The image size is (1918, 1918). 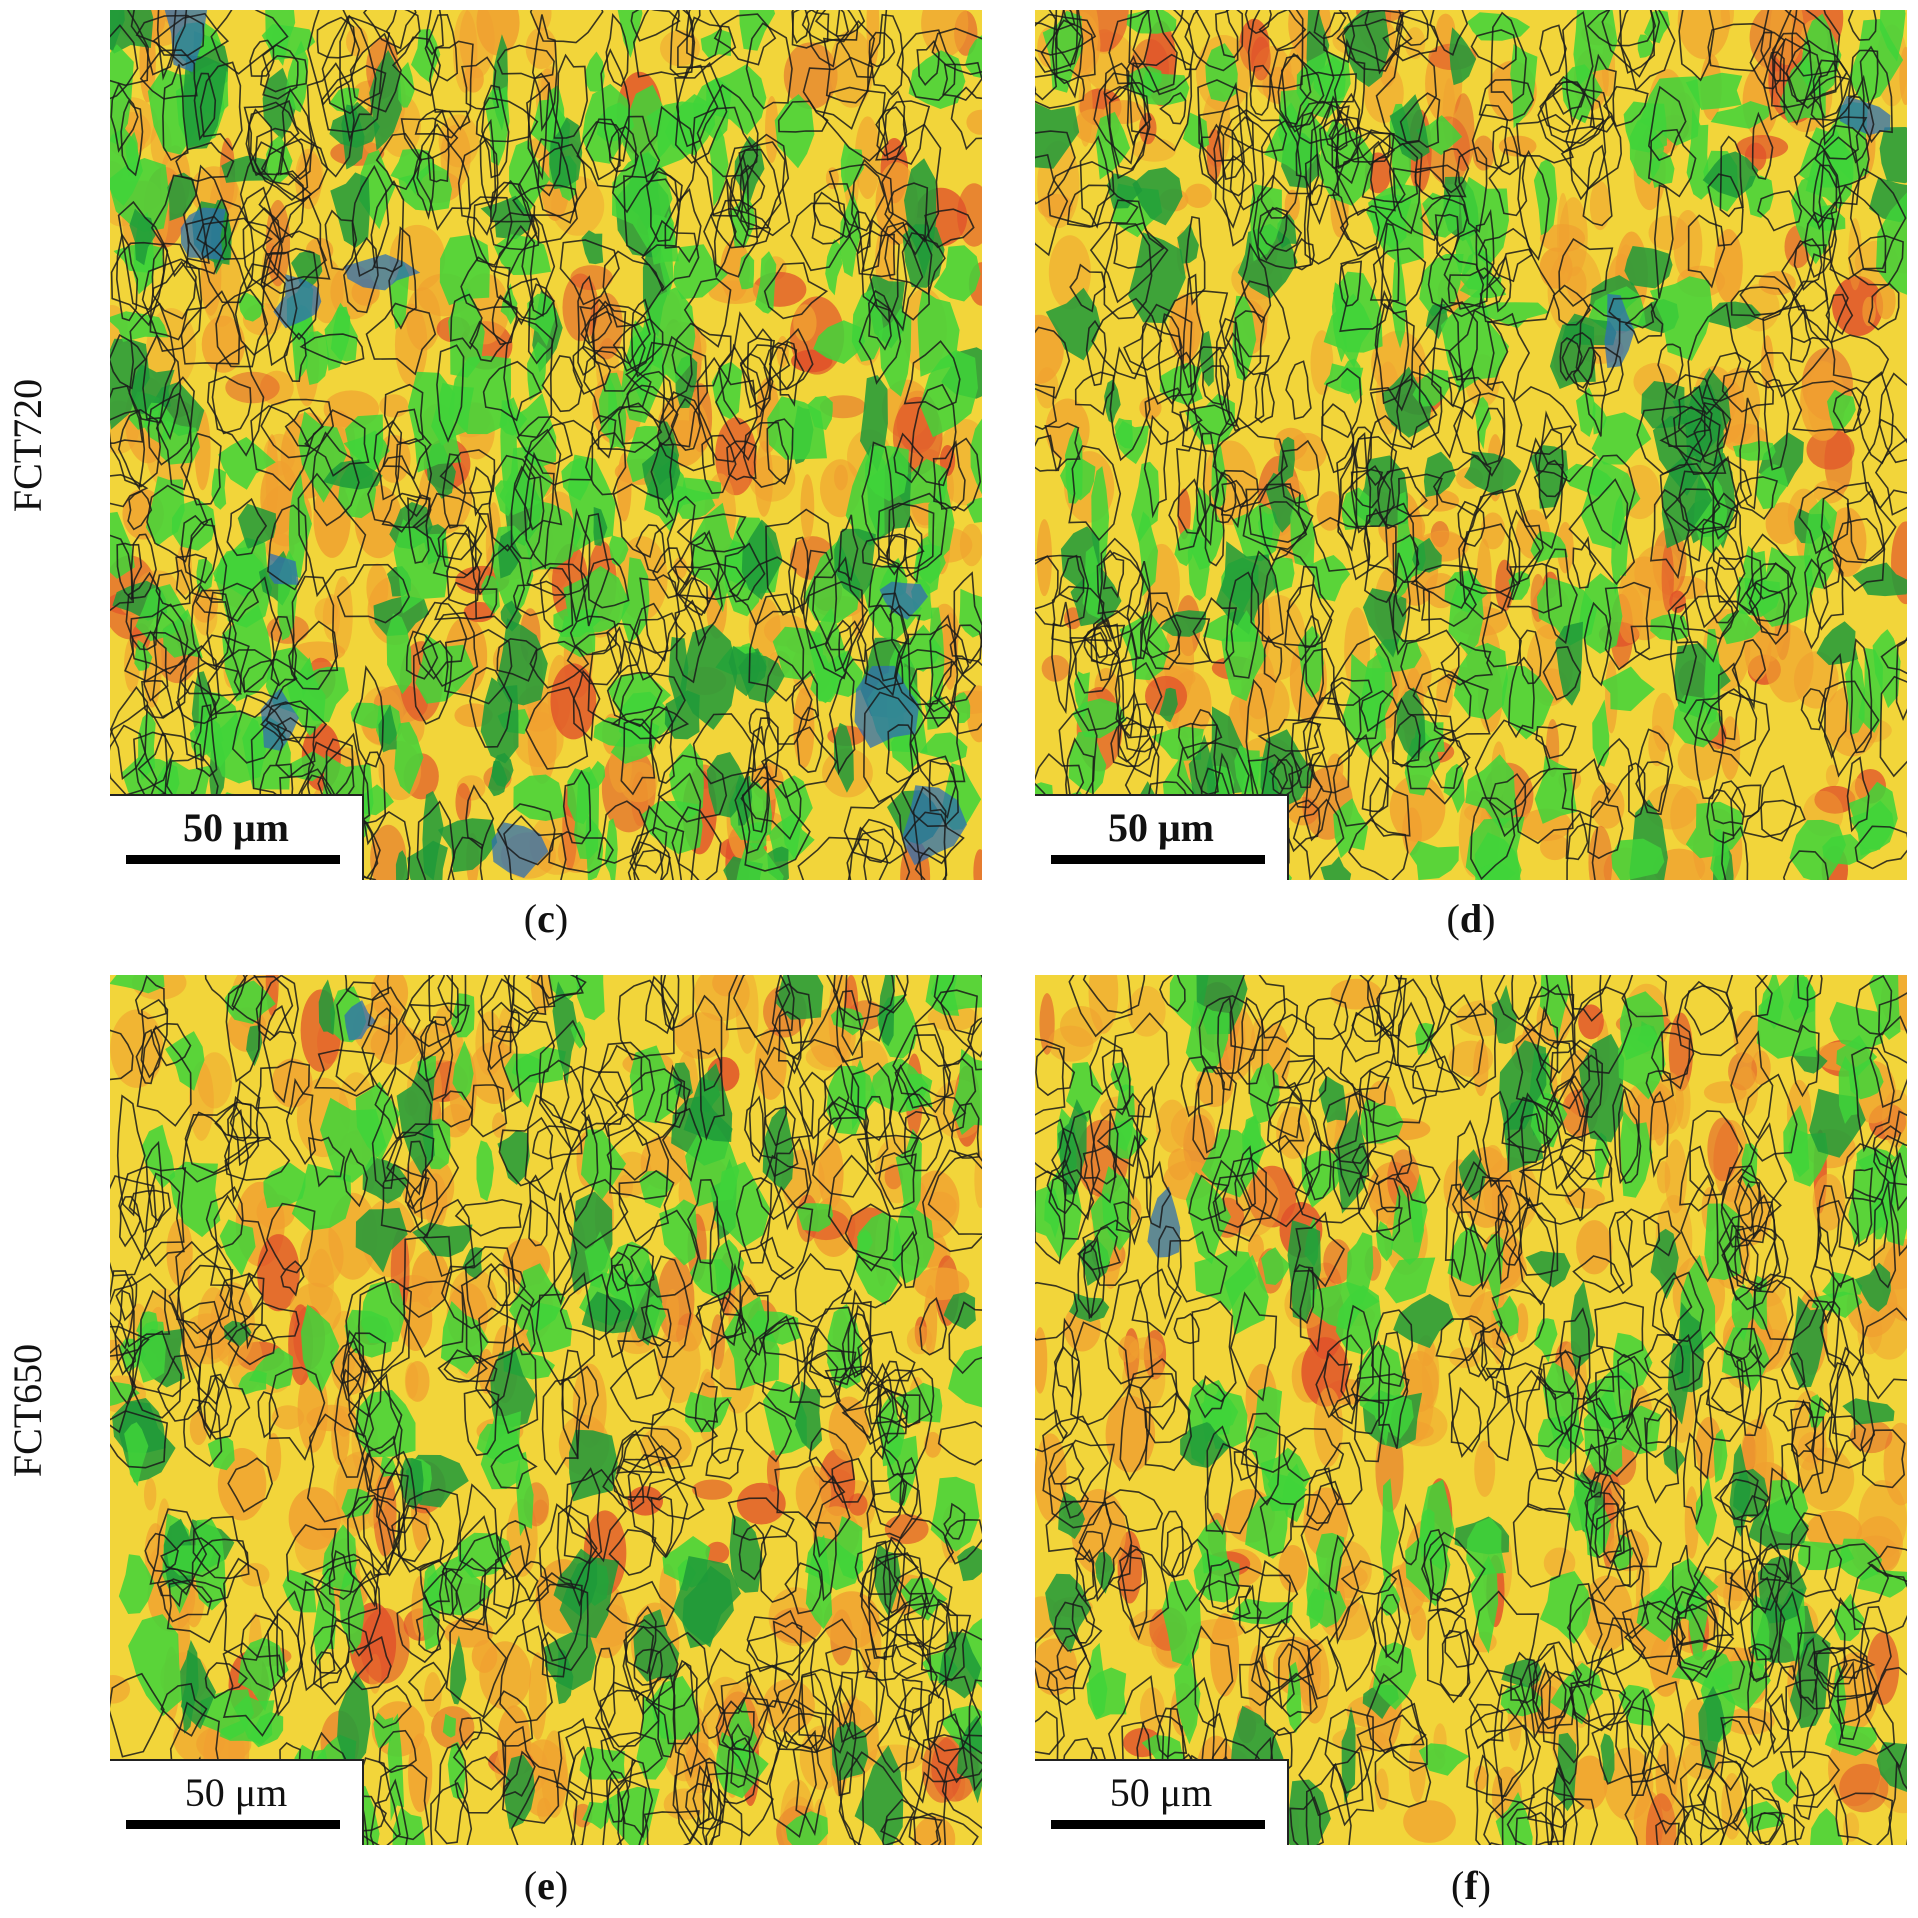 I want to click on row-label-fct650: FCT650, so click(x=28, y=1410).